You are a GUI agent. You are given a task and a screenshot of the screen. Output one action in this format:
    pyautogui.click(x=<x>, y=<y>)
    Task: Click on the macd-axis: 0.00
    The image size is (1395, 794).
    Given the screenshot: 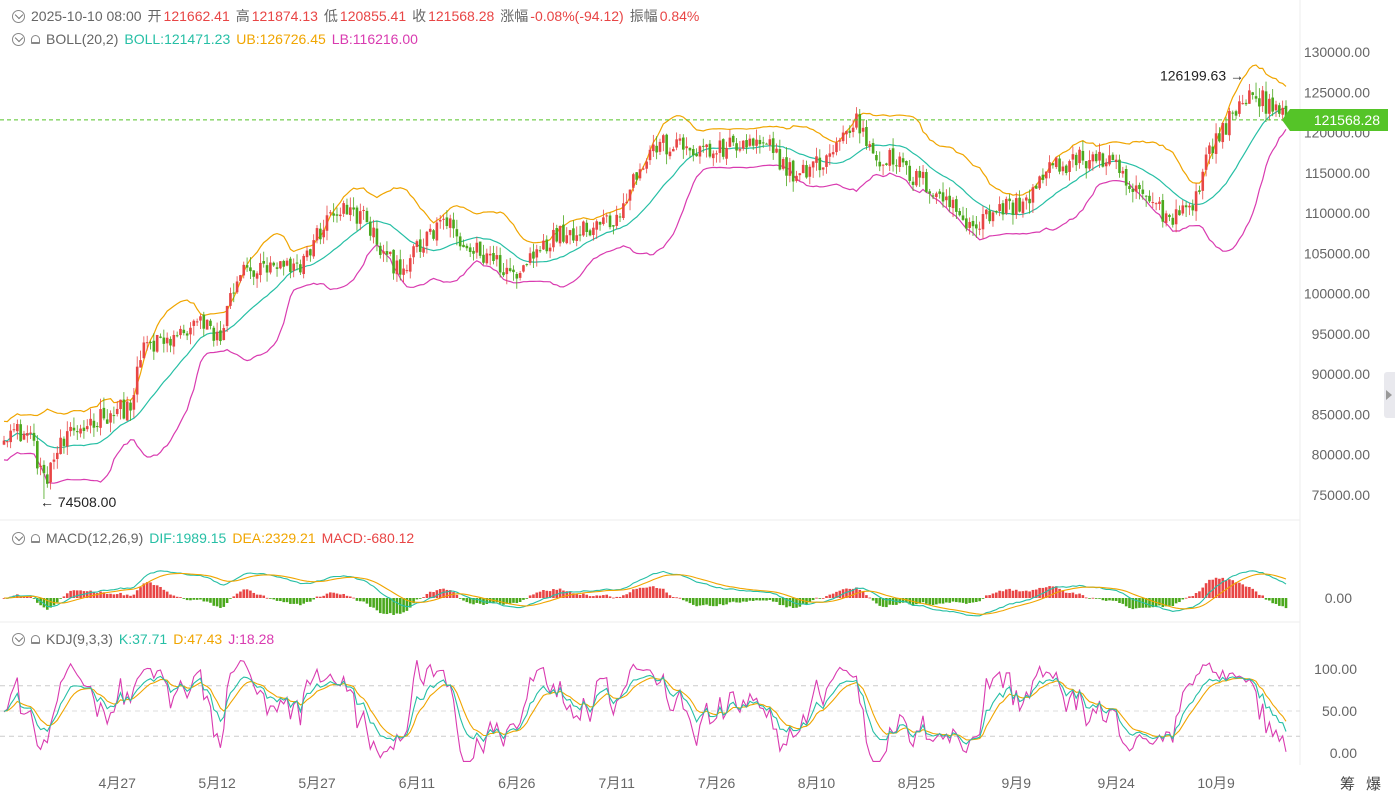 What is the action you would take?
    pyautogui.click(x=1338, y=598)
    